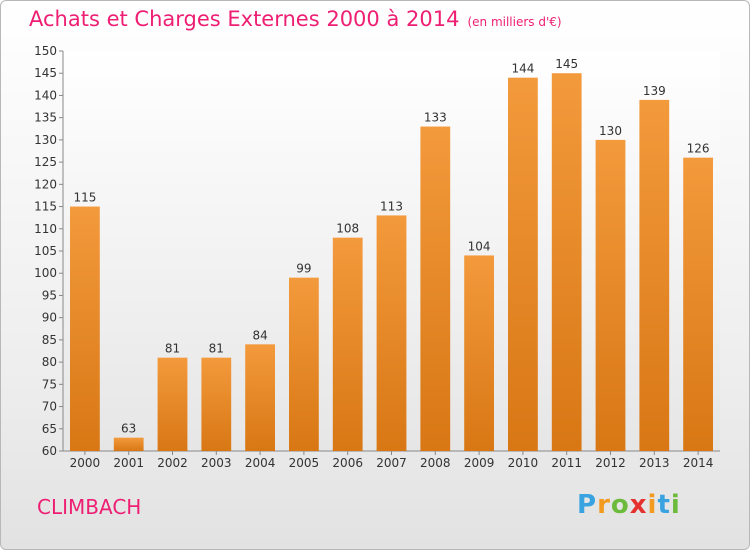 Image resolution: width=750 pixels, height=550 pixels. What do you see at coordinates (49, 295) in the screenshot?
I see `y-tick-label: 95` at bounding box center [49, 295].